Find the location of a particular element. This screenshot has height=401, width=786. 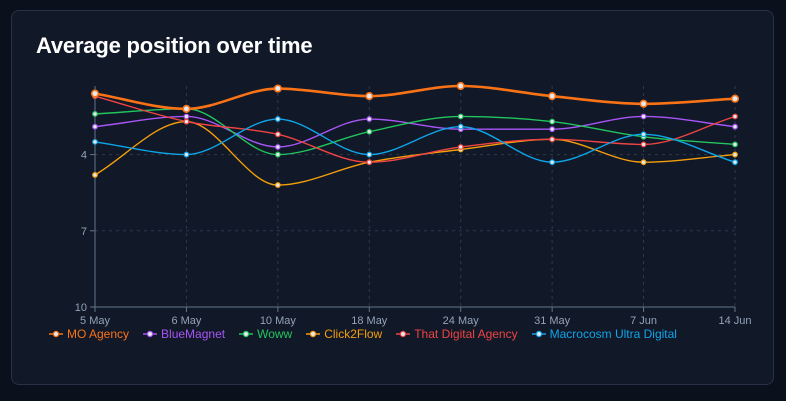

legend-item: BlueMagnet is located at coordinates (184, 334).